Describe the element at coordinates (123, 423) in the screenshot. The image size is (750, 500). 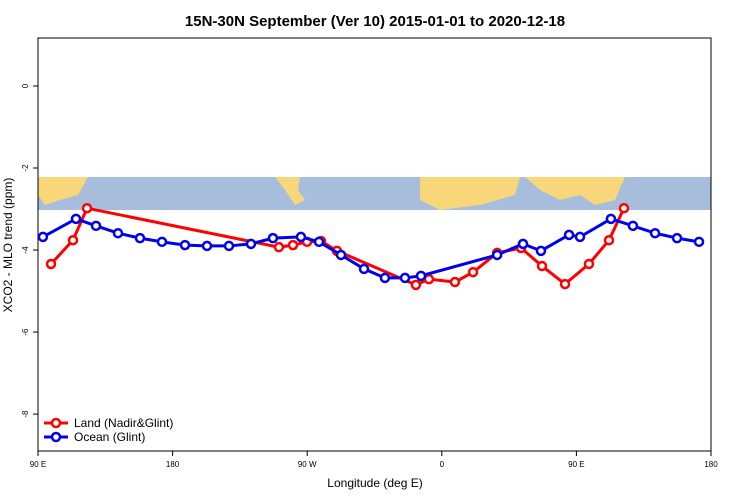
I see `legend-label: Land (Nadir&Glint)` at that location.